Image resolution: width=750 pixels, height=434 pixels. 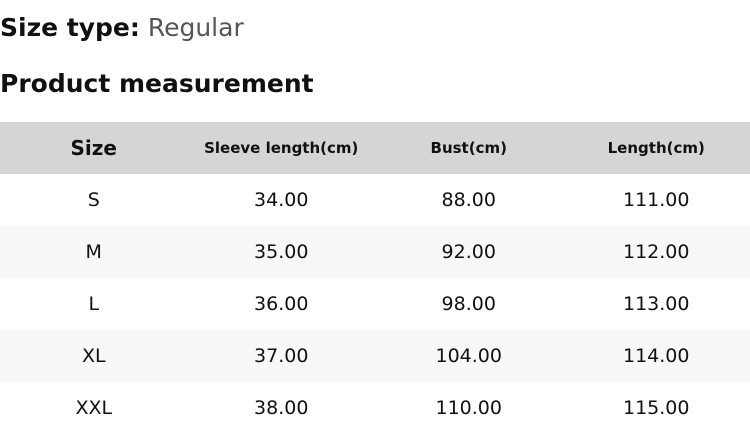 I want to click on cell-size: M, so click(x=93, y=252).